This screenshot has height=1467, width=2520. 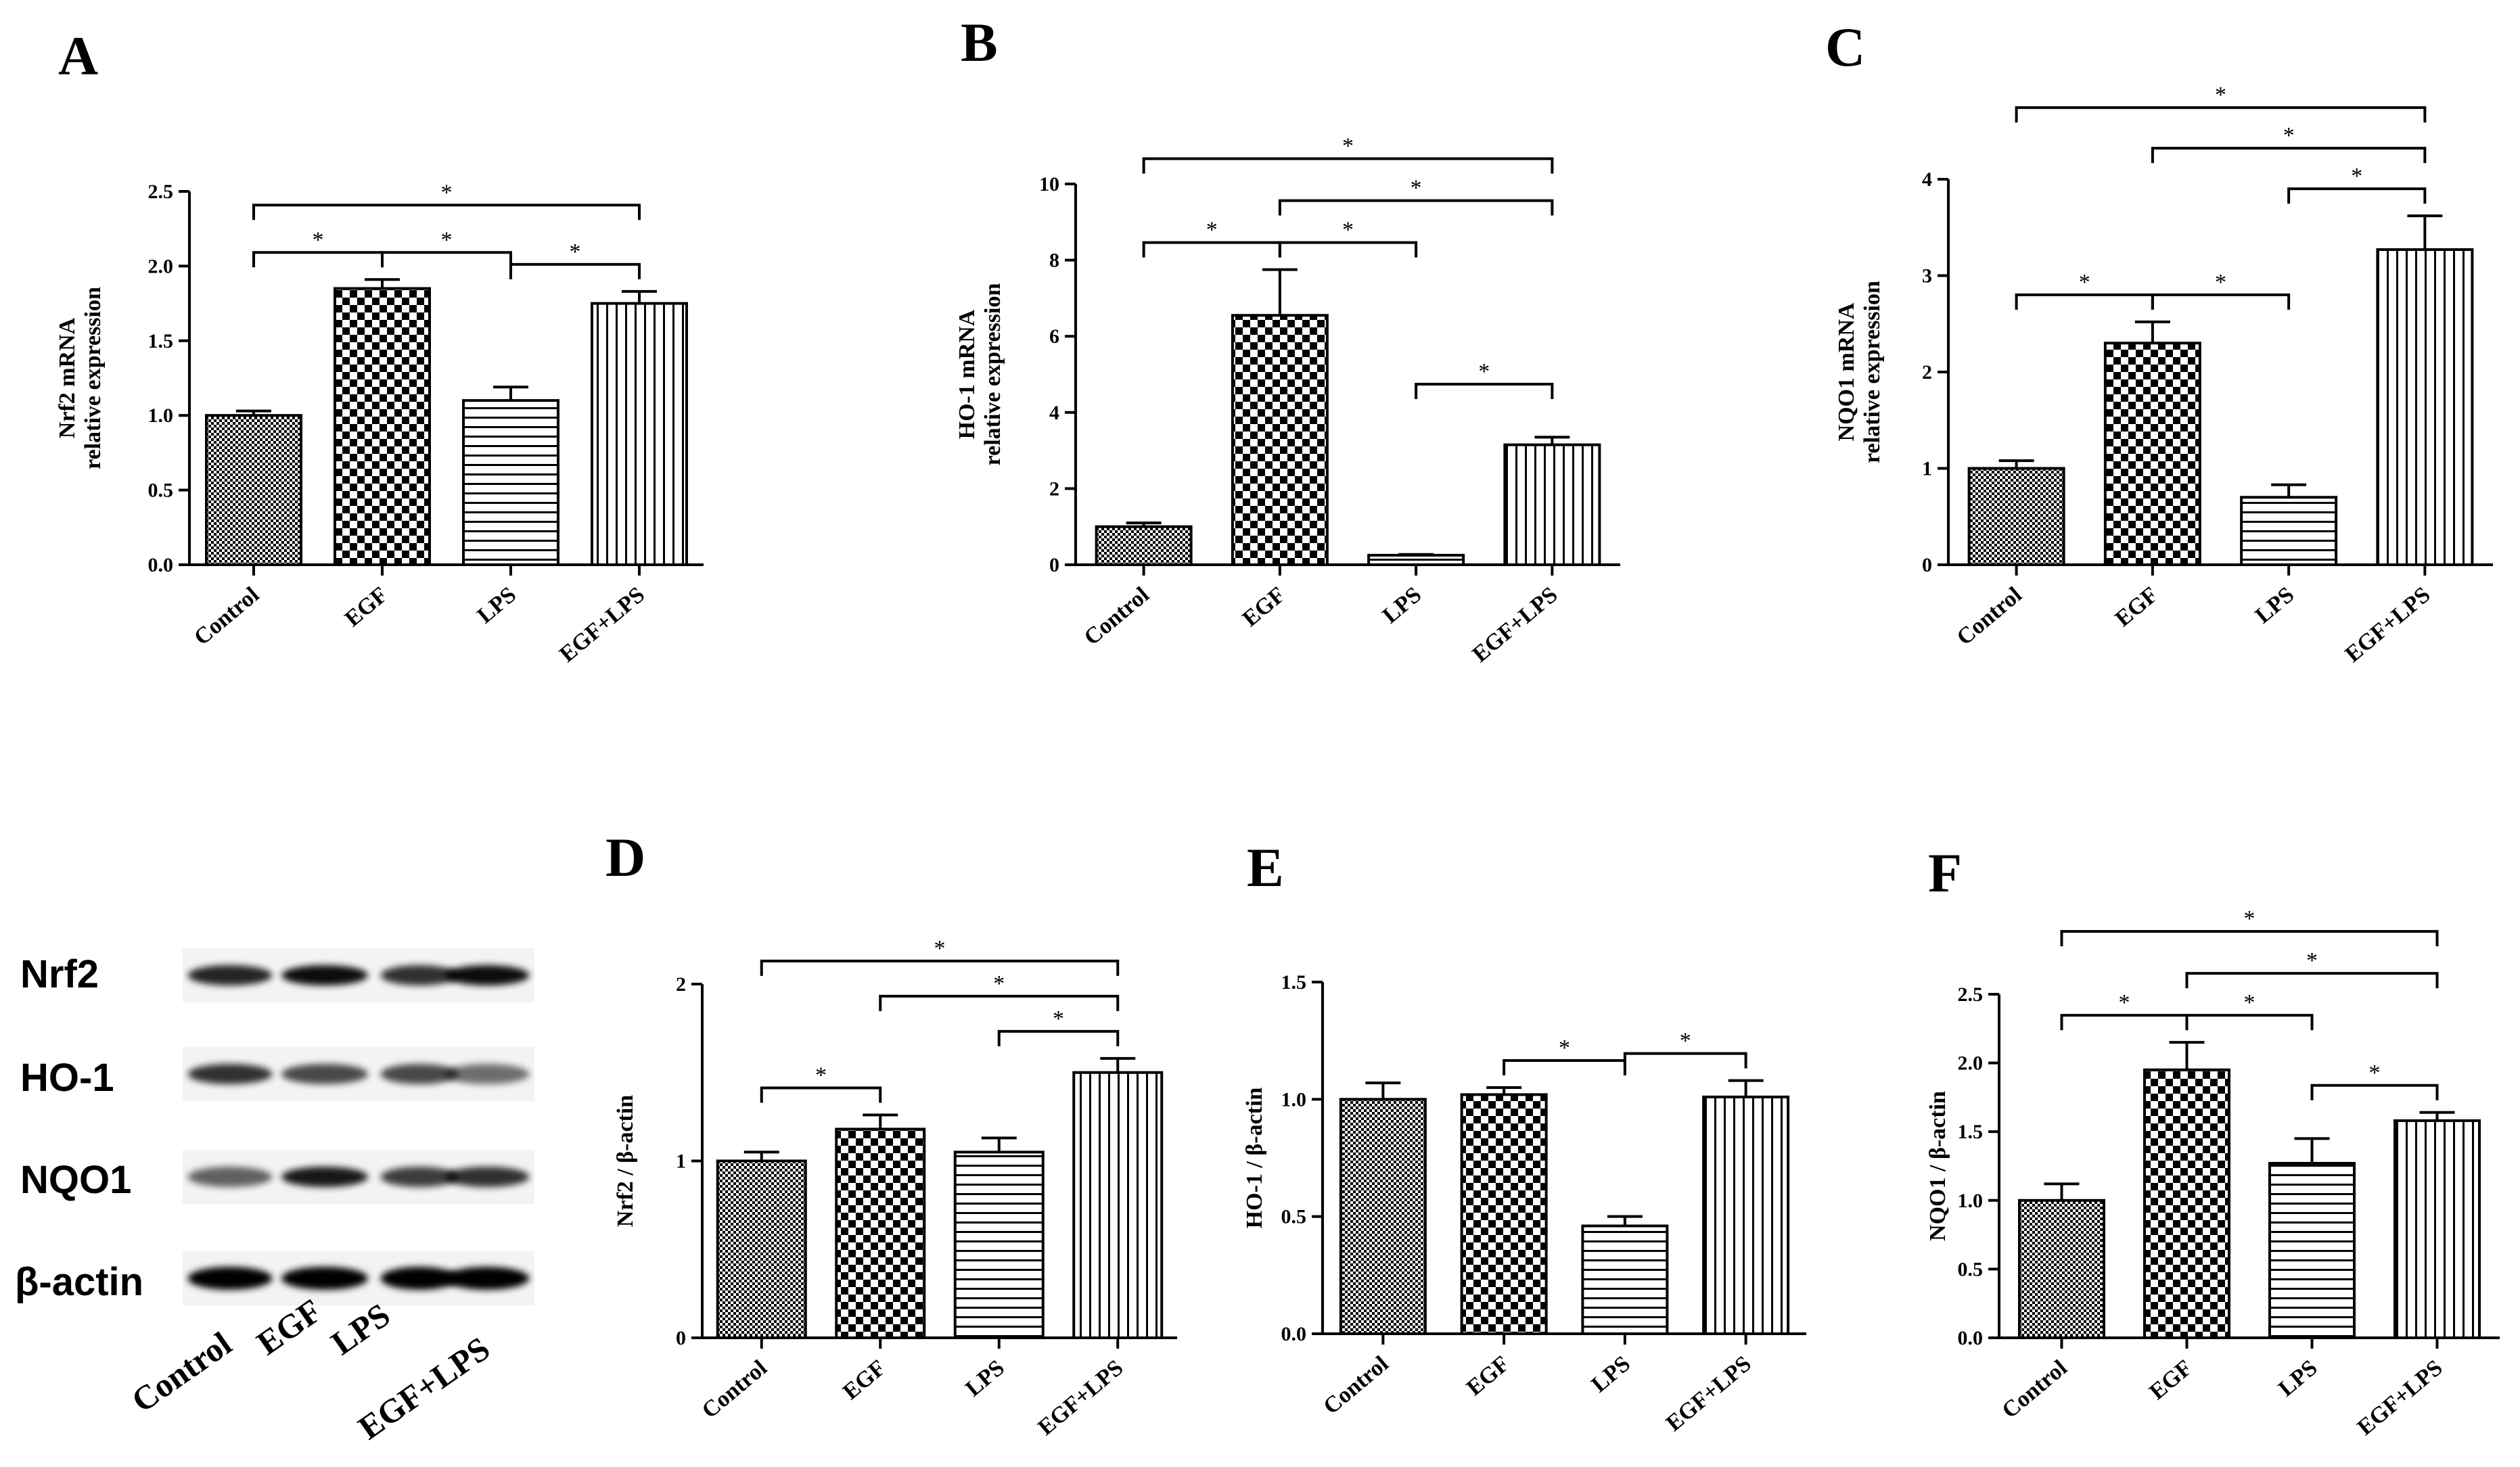 What do you see at coordinates (79, 1282) in the screenshot?
I see `blot-row-label: β-actin` at bounding box center [79, 1282].